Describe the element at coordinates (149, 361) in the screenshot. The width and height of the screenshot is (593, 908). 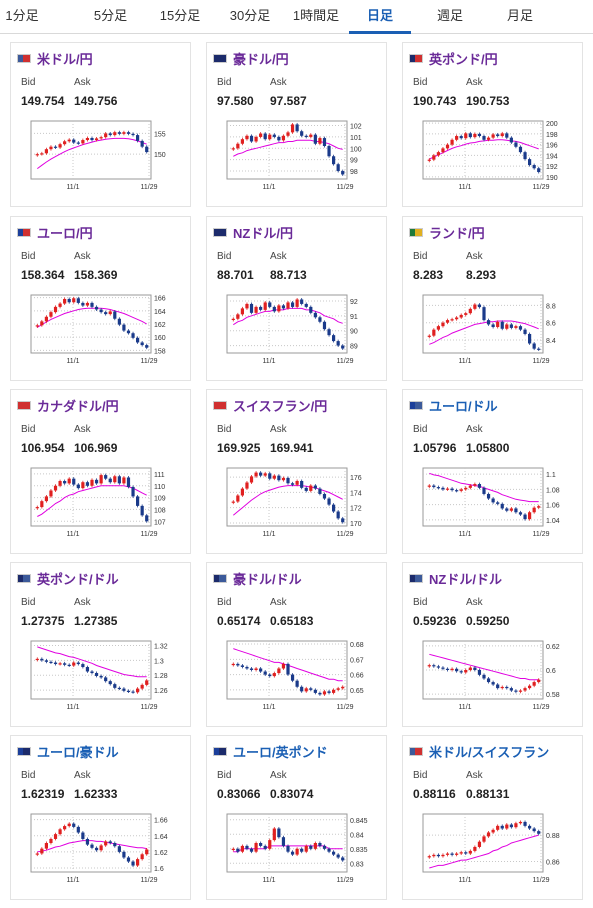
I see `x-tick-label: 11/29` at that location.